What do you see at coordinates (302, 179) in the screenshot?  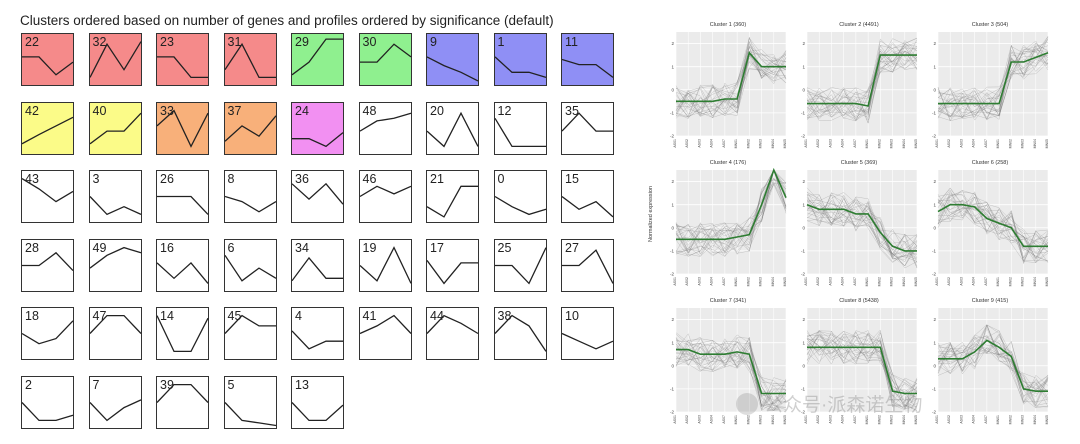 I see `profile-id: 36` at bounding box center [302, 179].